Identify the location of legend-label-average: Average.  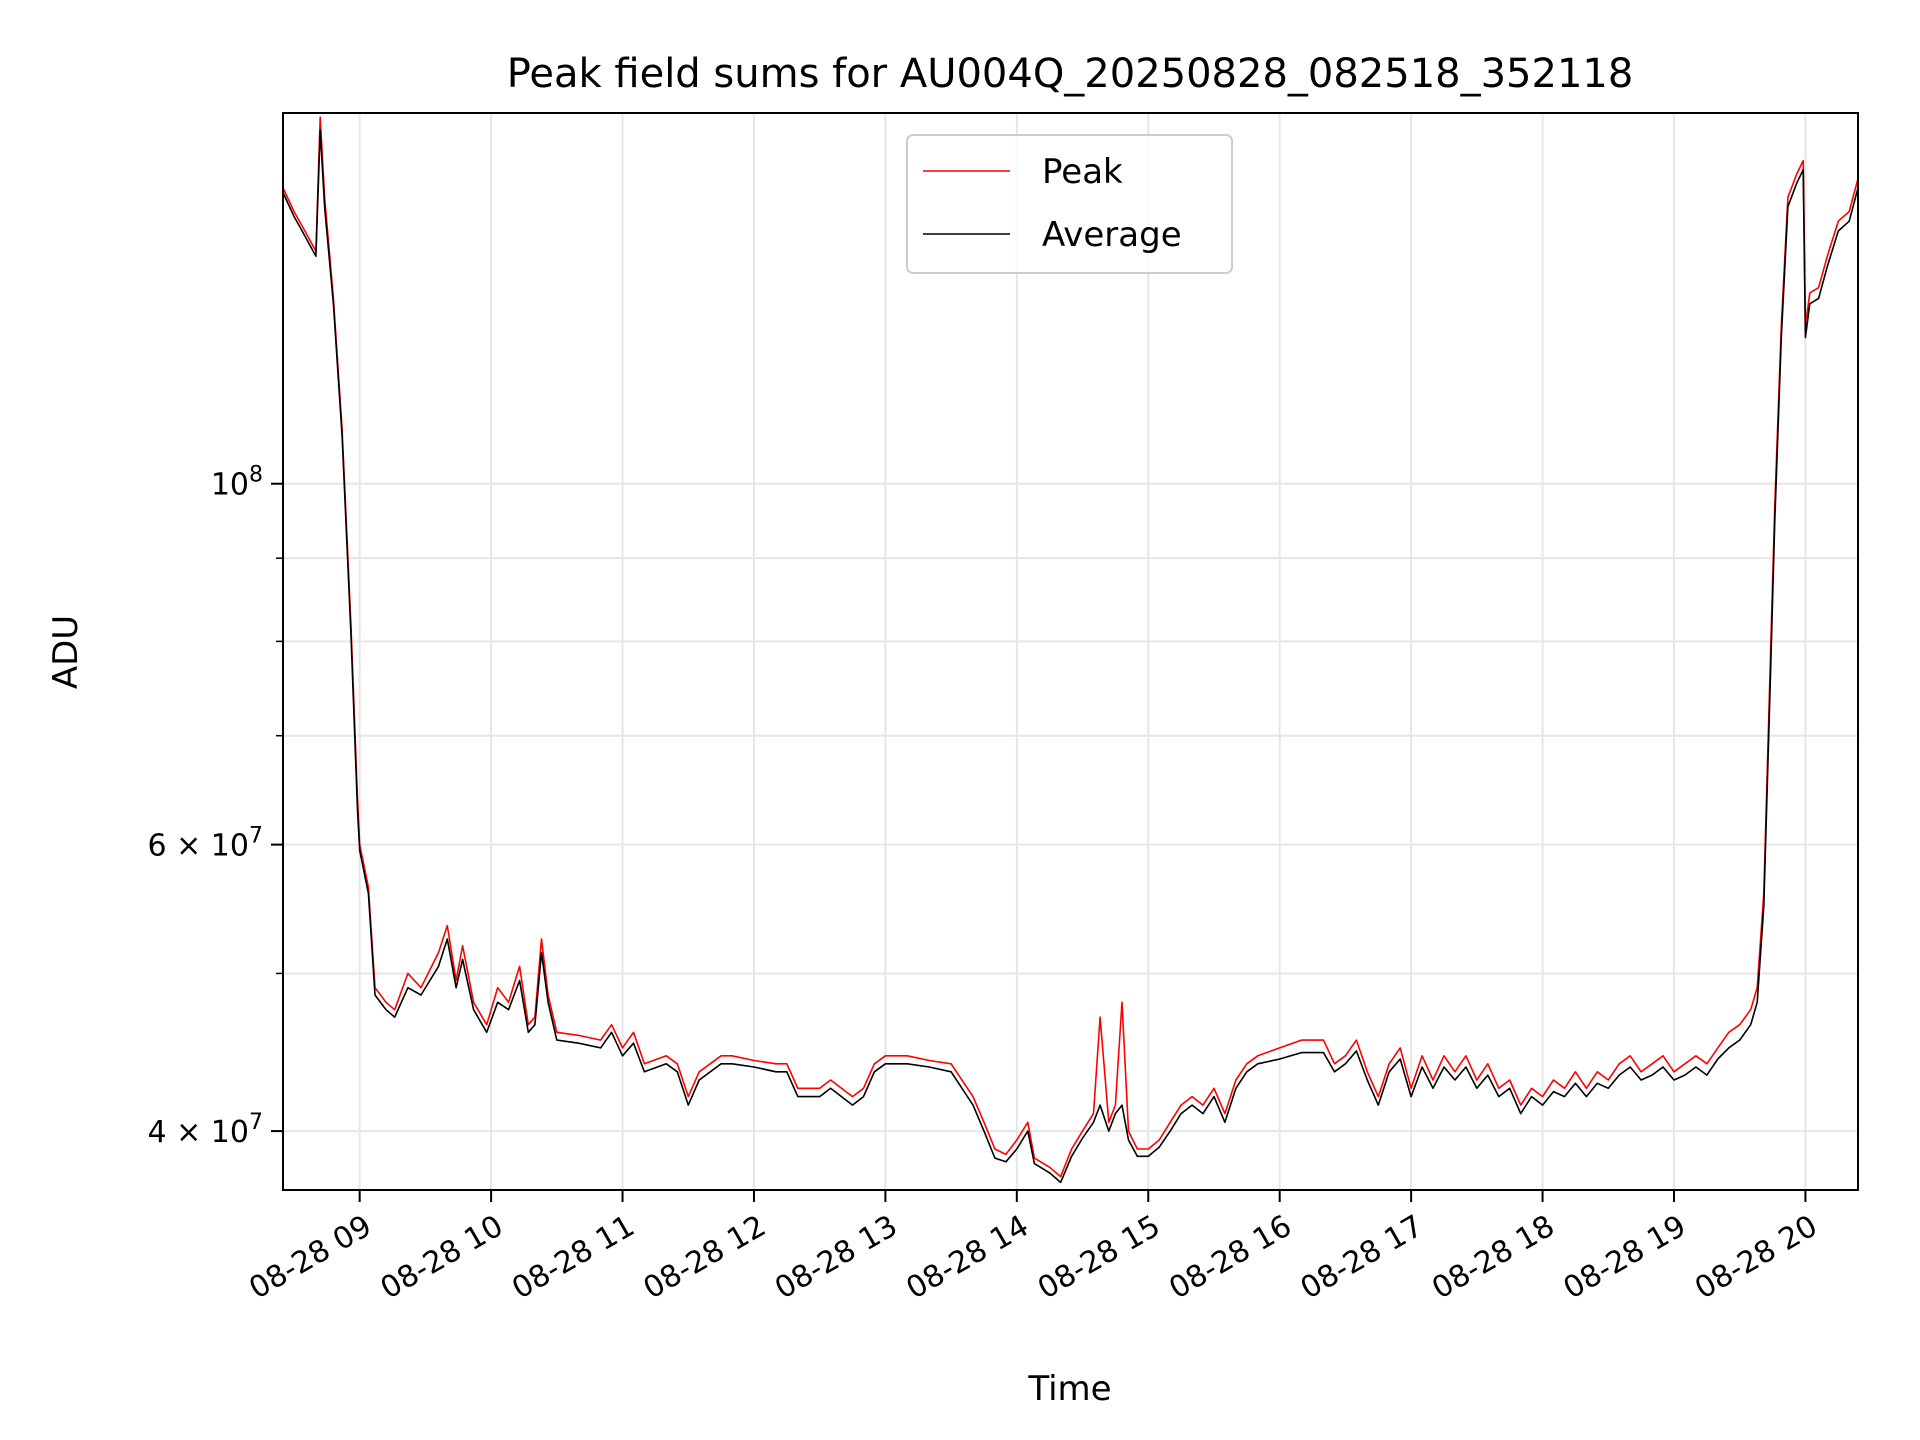
(1112, 235).